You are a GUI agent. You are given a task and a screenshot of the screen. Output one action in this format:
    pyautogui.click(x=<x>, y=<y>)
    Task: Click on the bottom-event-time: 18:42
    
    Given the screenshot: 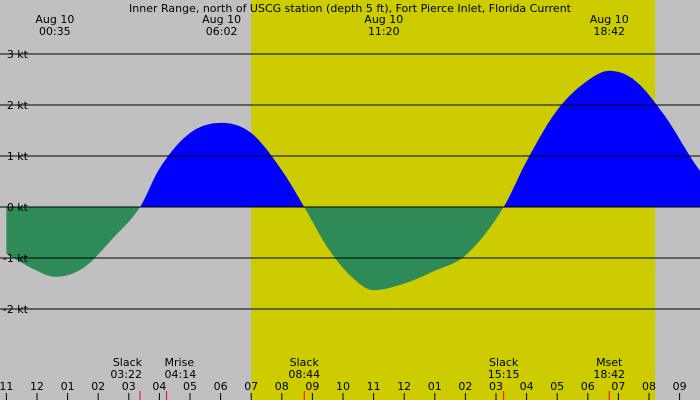 What is the action you would take?
    pyautogui.click(x=609, y=374)
    